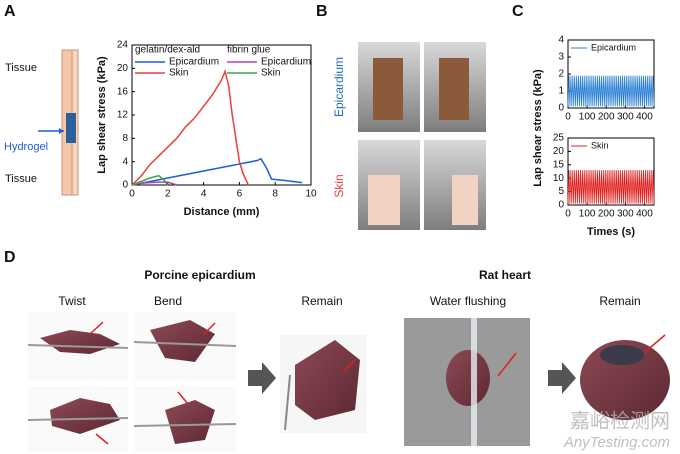 This screenshot has width=680, height=454. Describe the element at coordinates (61, 131) in the screenshot. I see `pointer-head` at that location.